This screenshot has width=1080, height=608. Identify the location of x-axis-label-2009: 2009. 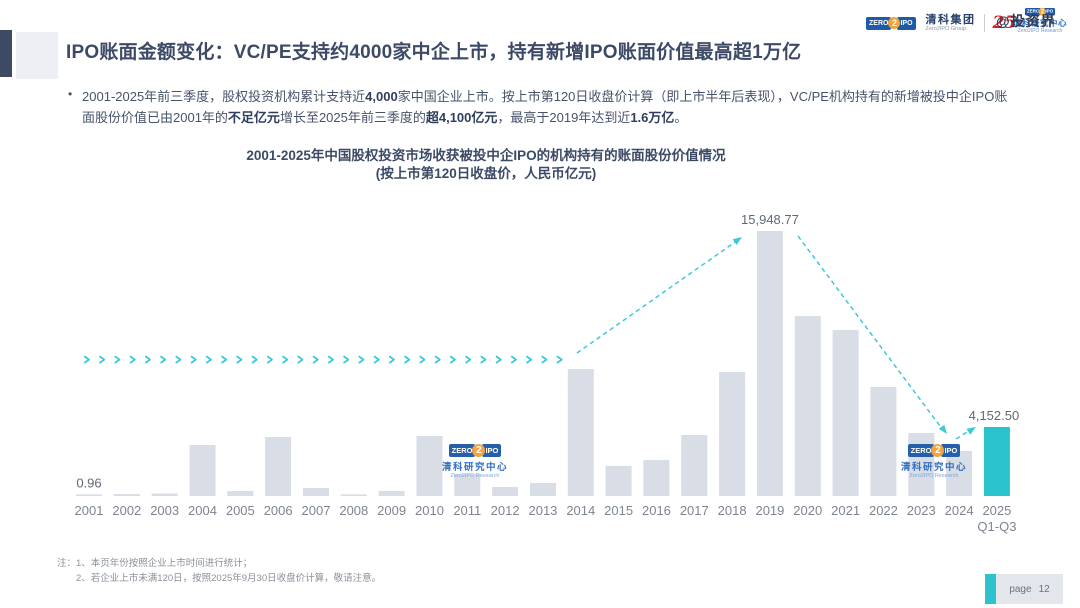
(391, 510).